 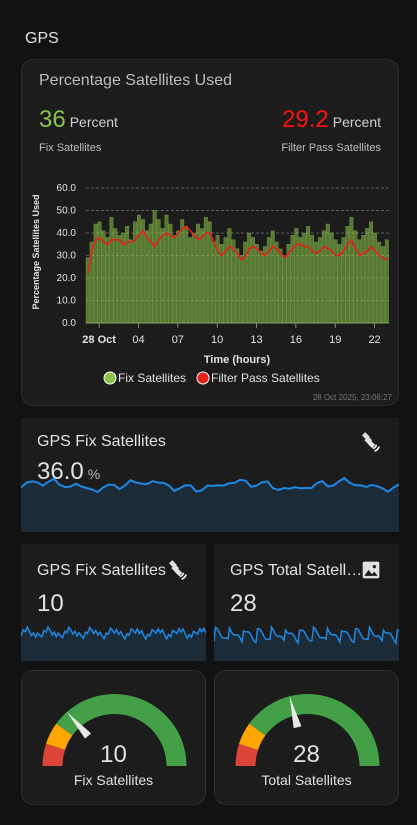 What do you see at coordinates (110, 378) in the screenshot?
I see `legend-fix-marker` at bounding box center [110, 378].